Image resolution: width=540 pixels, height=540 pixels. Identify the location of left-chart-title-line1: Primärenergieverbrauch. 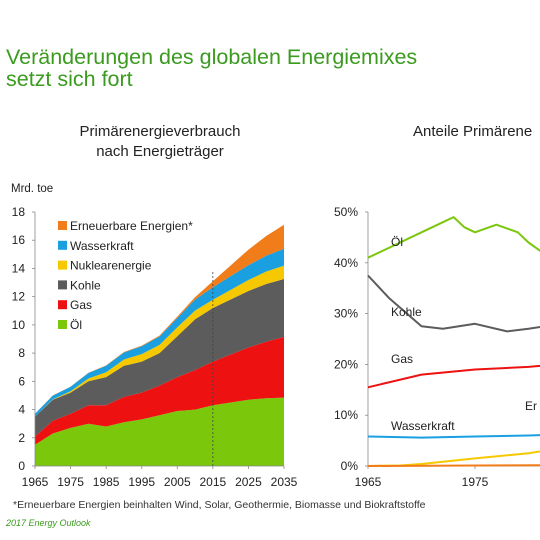
(160, 131).